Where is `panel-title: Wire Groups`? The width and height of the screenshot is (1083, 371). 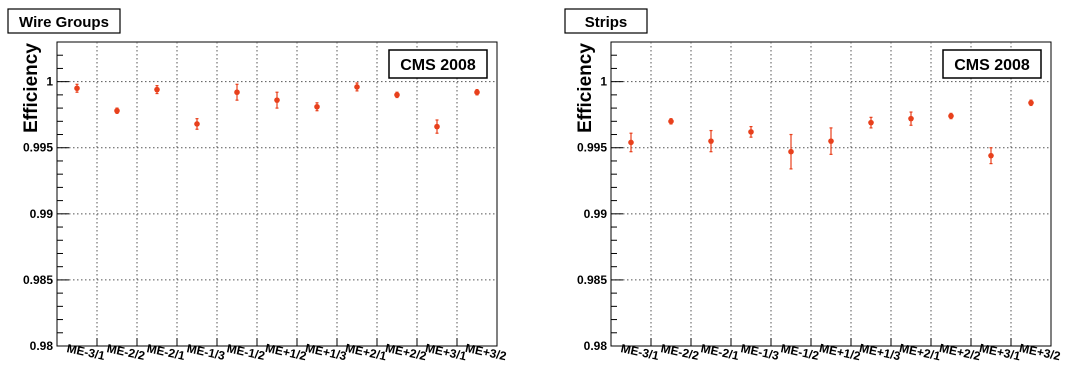
panel-title: Wire Groups is located at coordinates (64, 22).